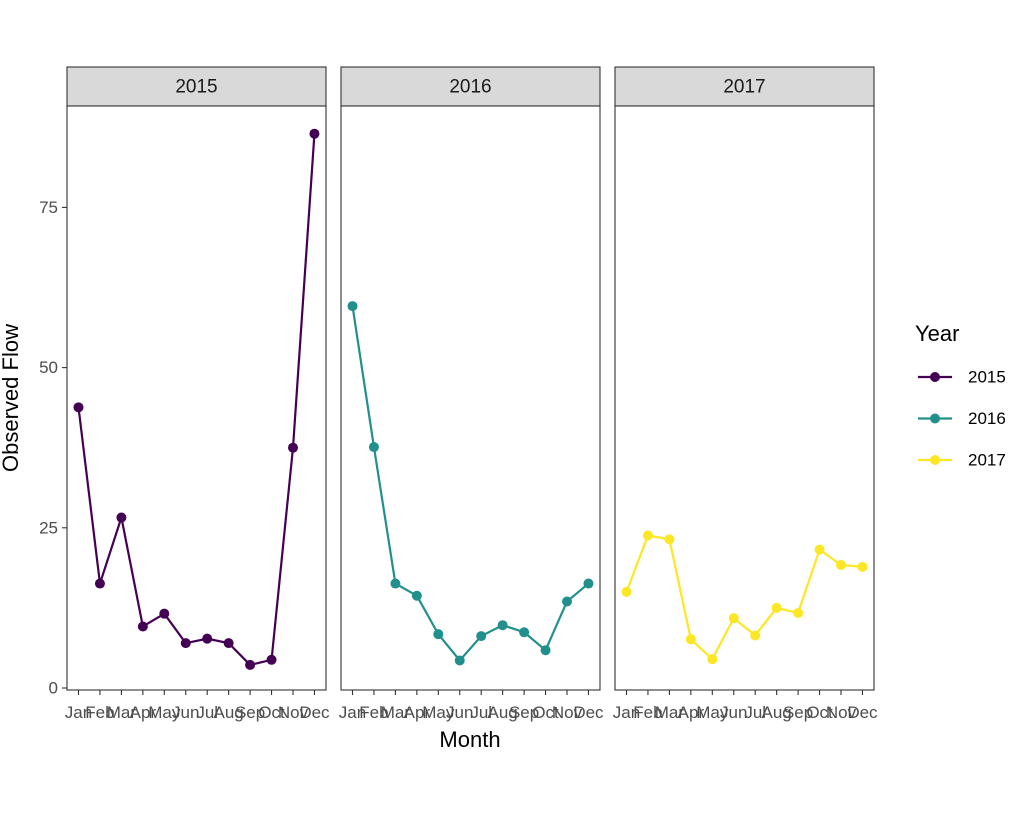  Describe the element at coordinates (121, 517) in the screenshot. I see `data-point-2015-Mar` at that location.